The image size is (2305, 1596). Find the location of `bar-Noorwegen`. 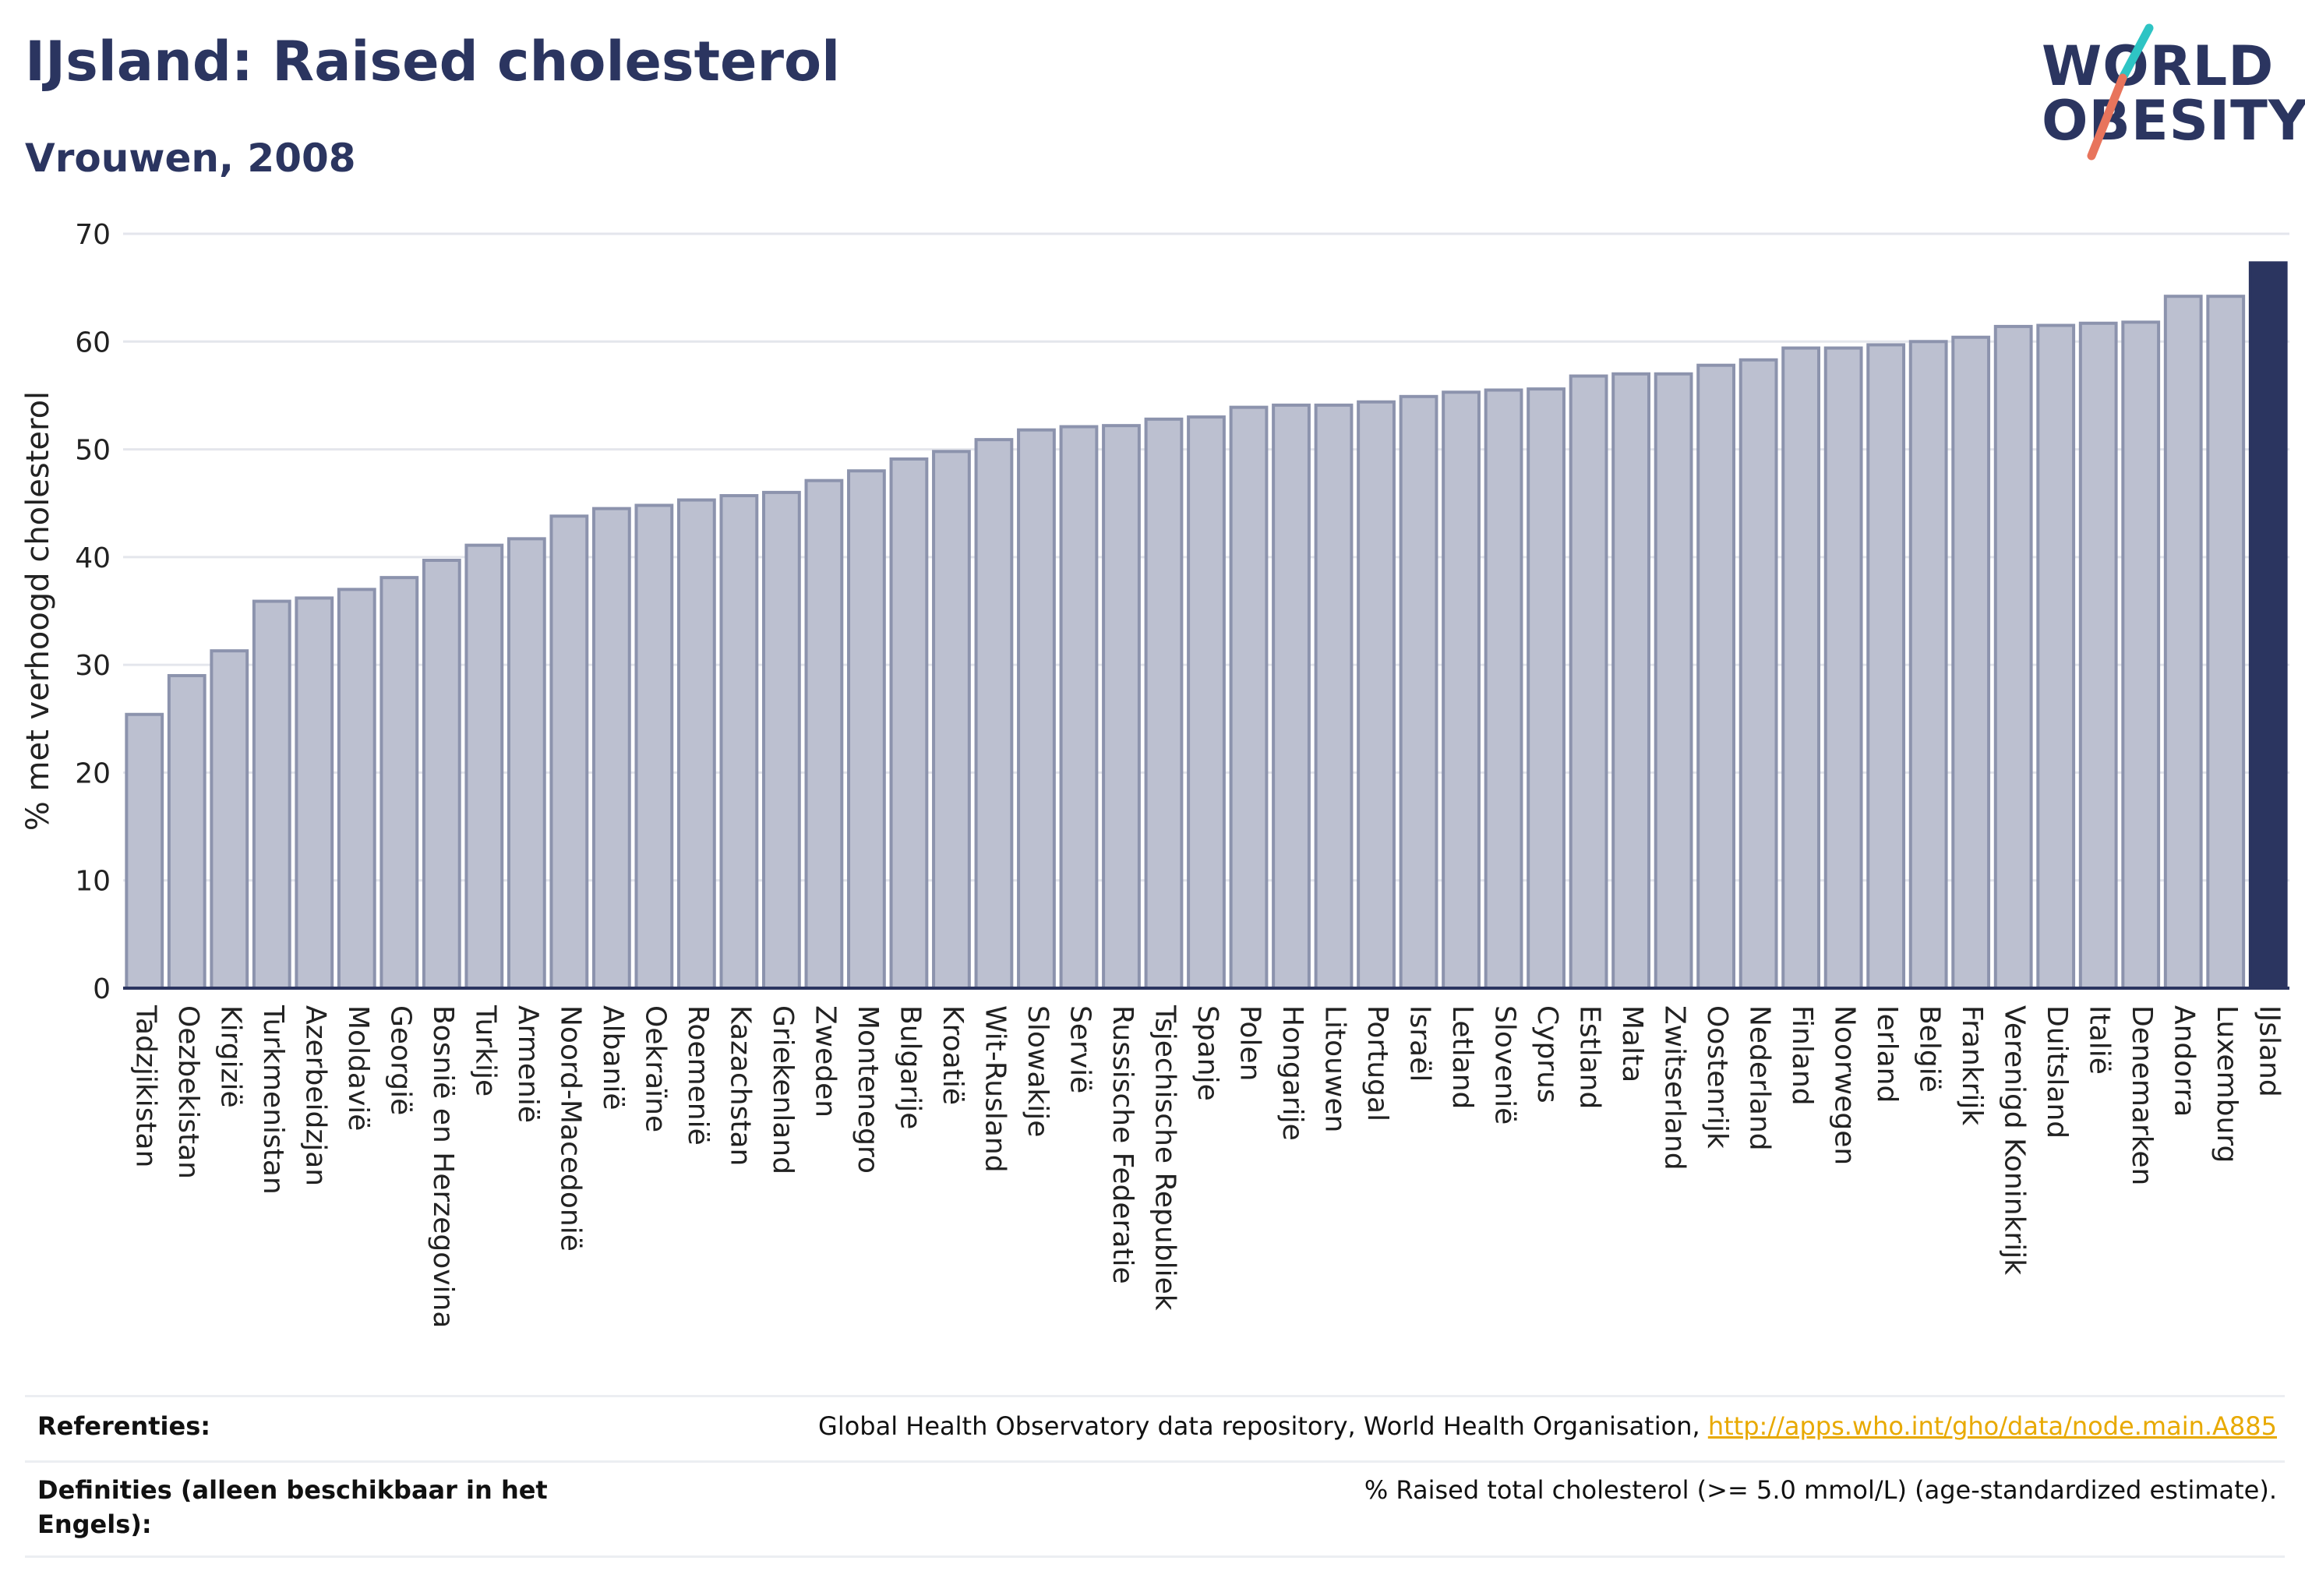

bar-Noorwegen is located at coordinates (1843, 668).